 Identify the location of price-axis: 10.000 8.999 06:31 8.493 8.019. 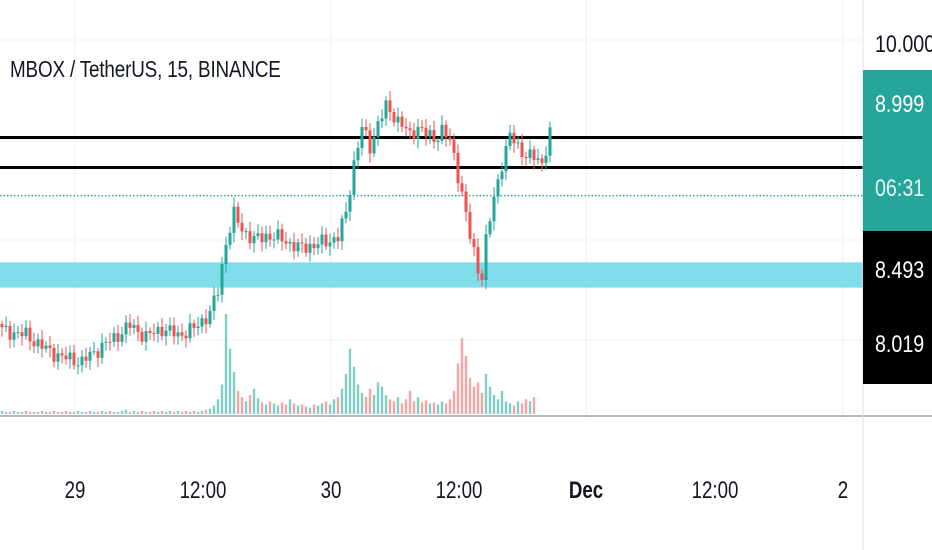
(897, 207).